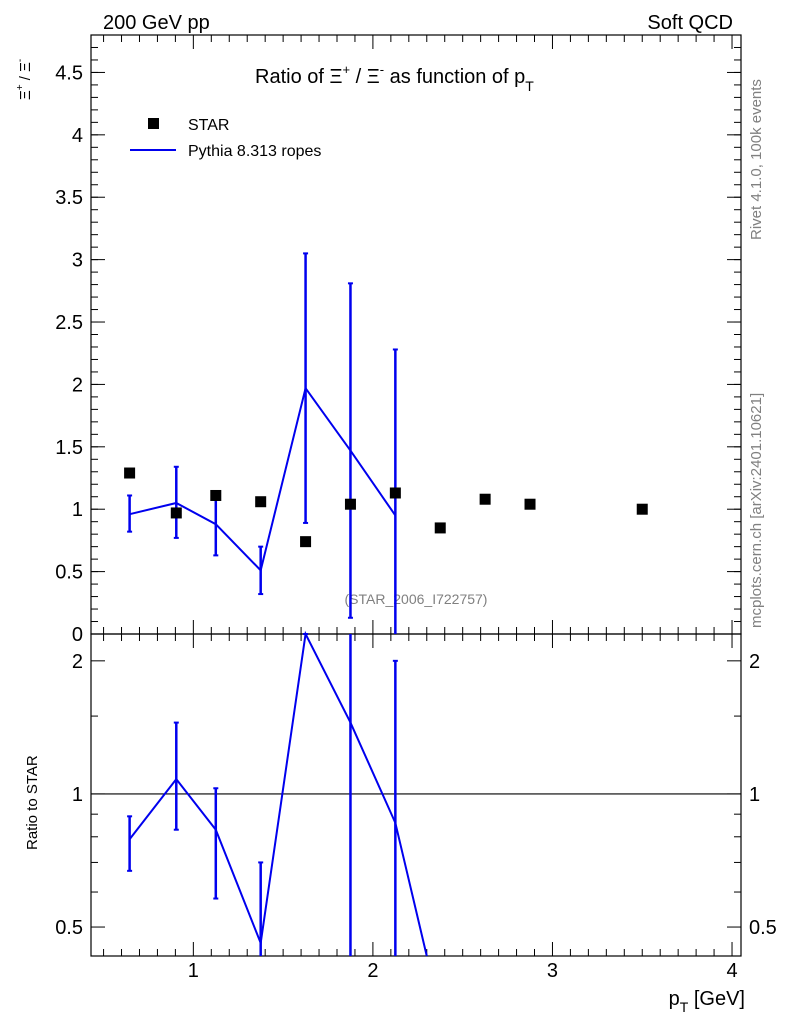 The image size is (786, 1024). Describe the element at coordinates (394, 78) in the screenshot. I see `chart-title: Ratio of Ξ+ / Ξ- as function of pT` at that location.